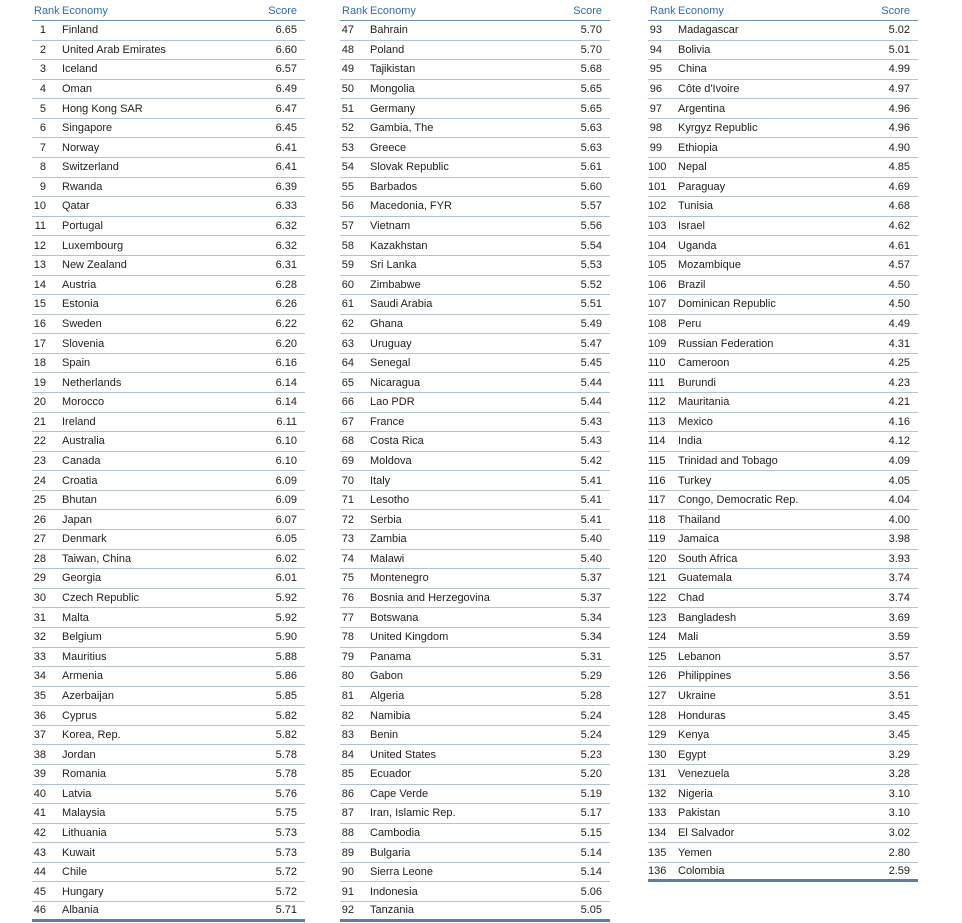  What do you see at coordinates (39, 382) in the screenshot?
I see `rank-cell: 19` at bounding box center [39, 382].